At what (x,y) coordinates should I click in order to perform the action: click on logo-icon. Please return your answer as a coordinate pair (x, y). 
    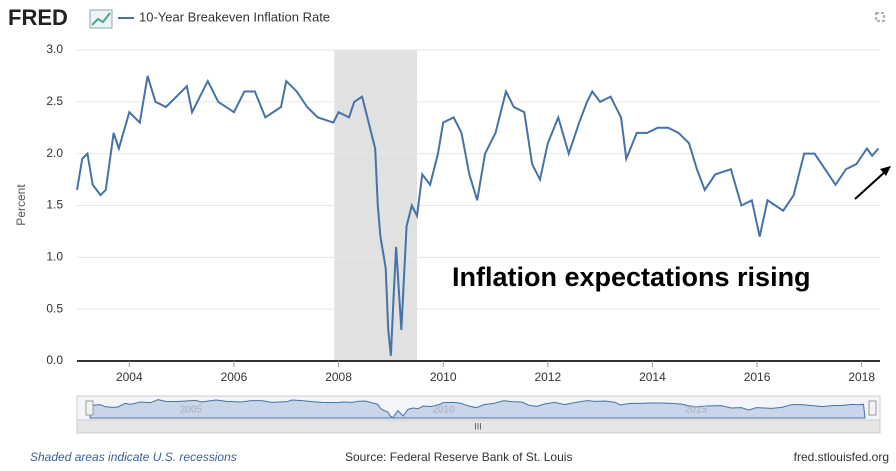
    Looking at the image, I should click on (101, 19).